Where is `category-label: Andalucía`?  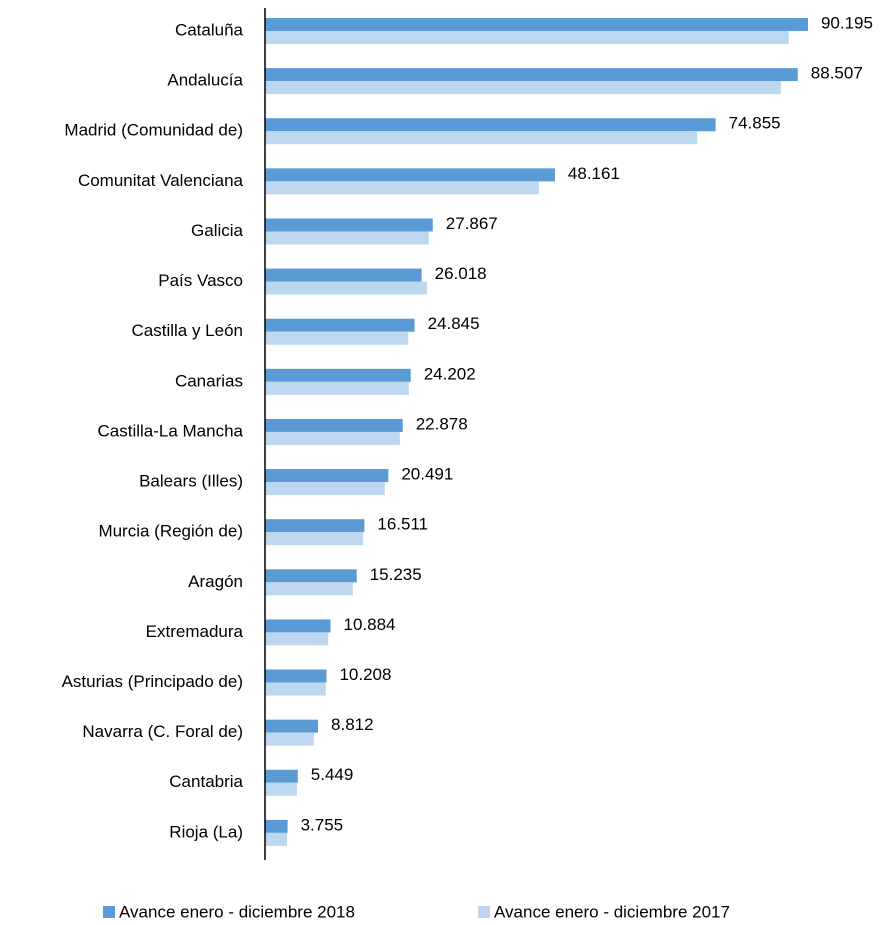
category-label: Andalucía is located at coordinates (205, 80).